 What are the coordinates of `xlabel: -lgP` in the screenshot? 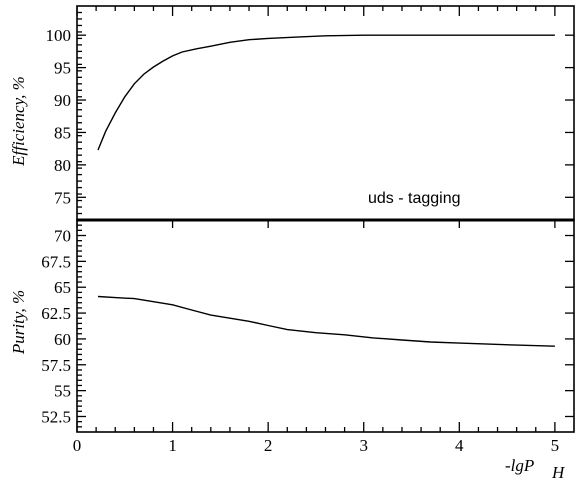 It's located at (519, 465).